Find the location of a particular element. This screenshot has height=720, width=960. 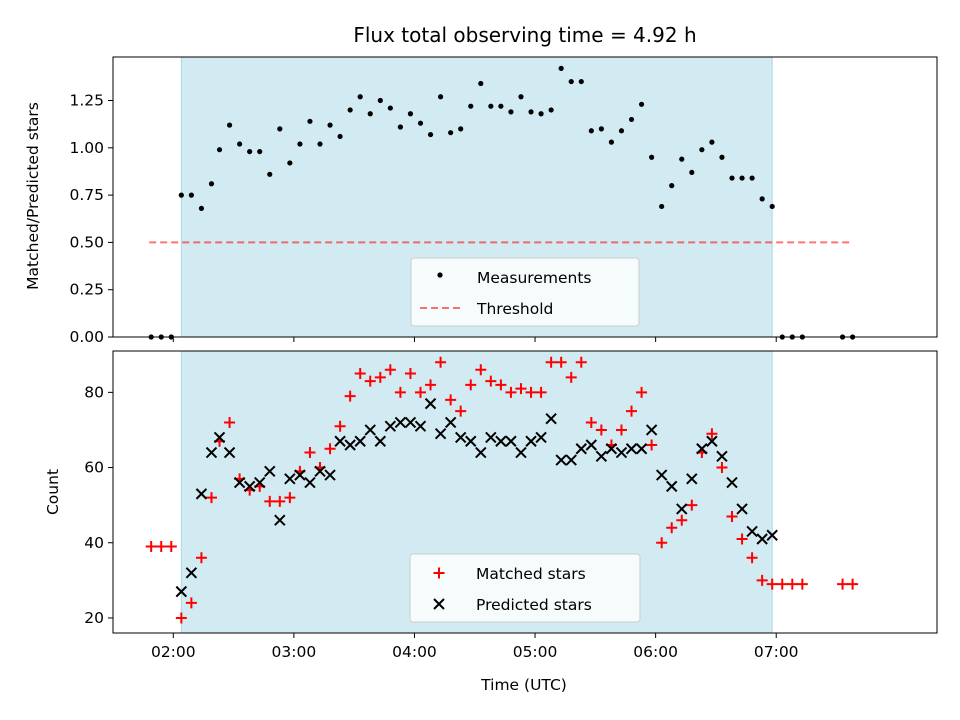

count-x-tick-label: 04:00 is located at coordinates (414, 652).